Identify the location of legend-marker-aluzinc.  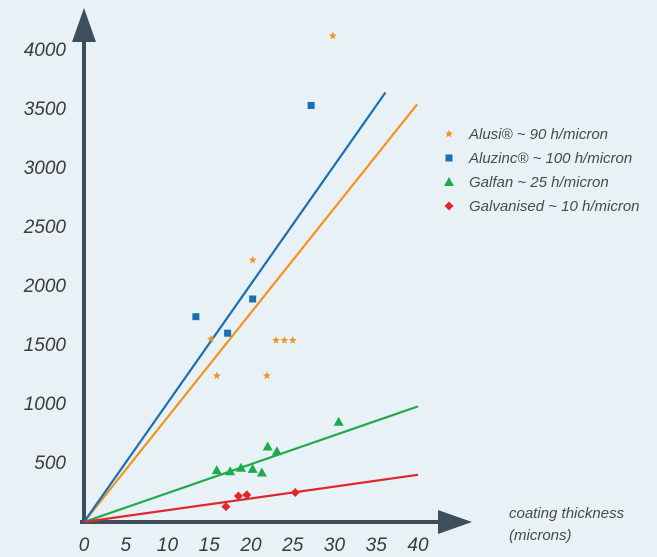
(449, 158).